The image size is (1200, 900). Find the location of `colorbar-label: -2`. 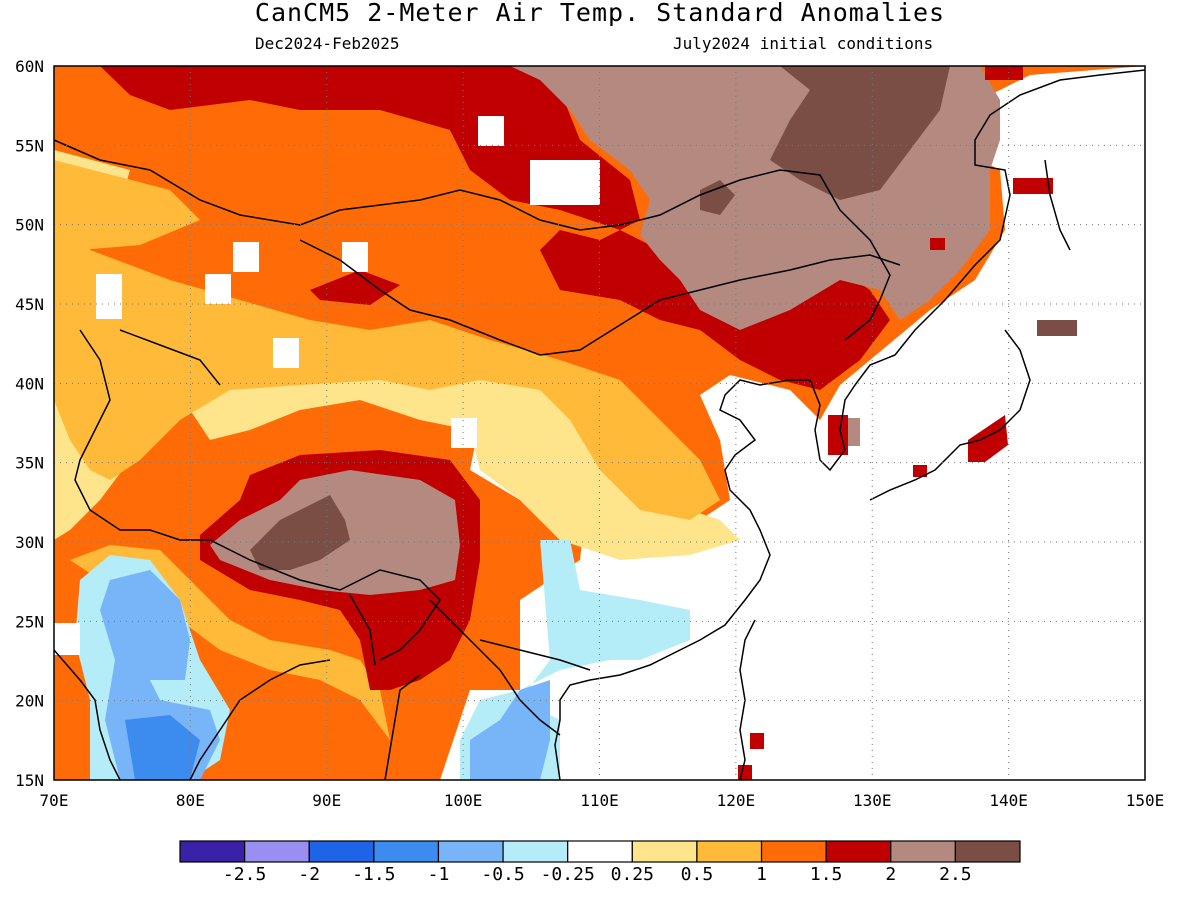

colorbar-label: -2 is located at coordinates (309, 874).